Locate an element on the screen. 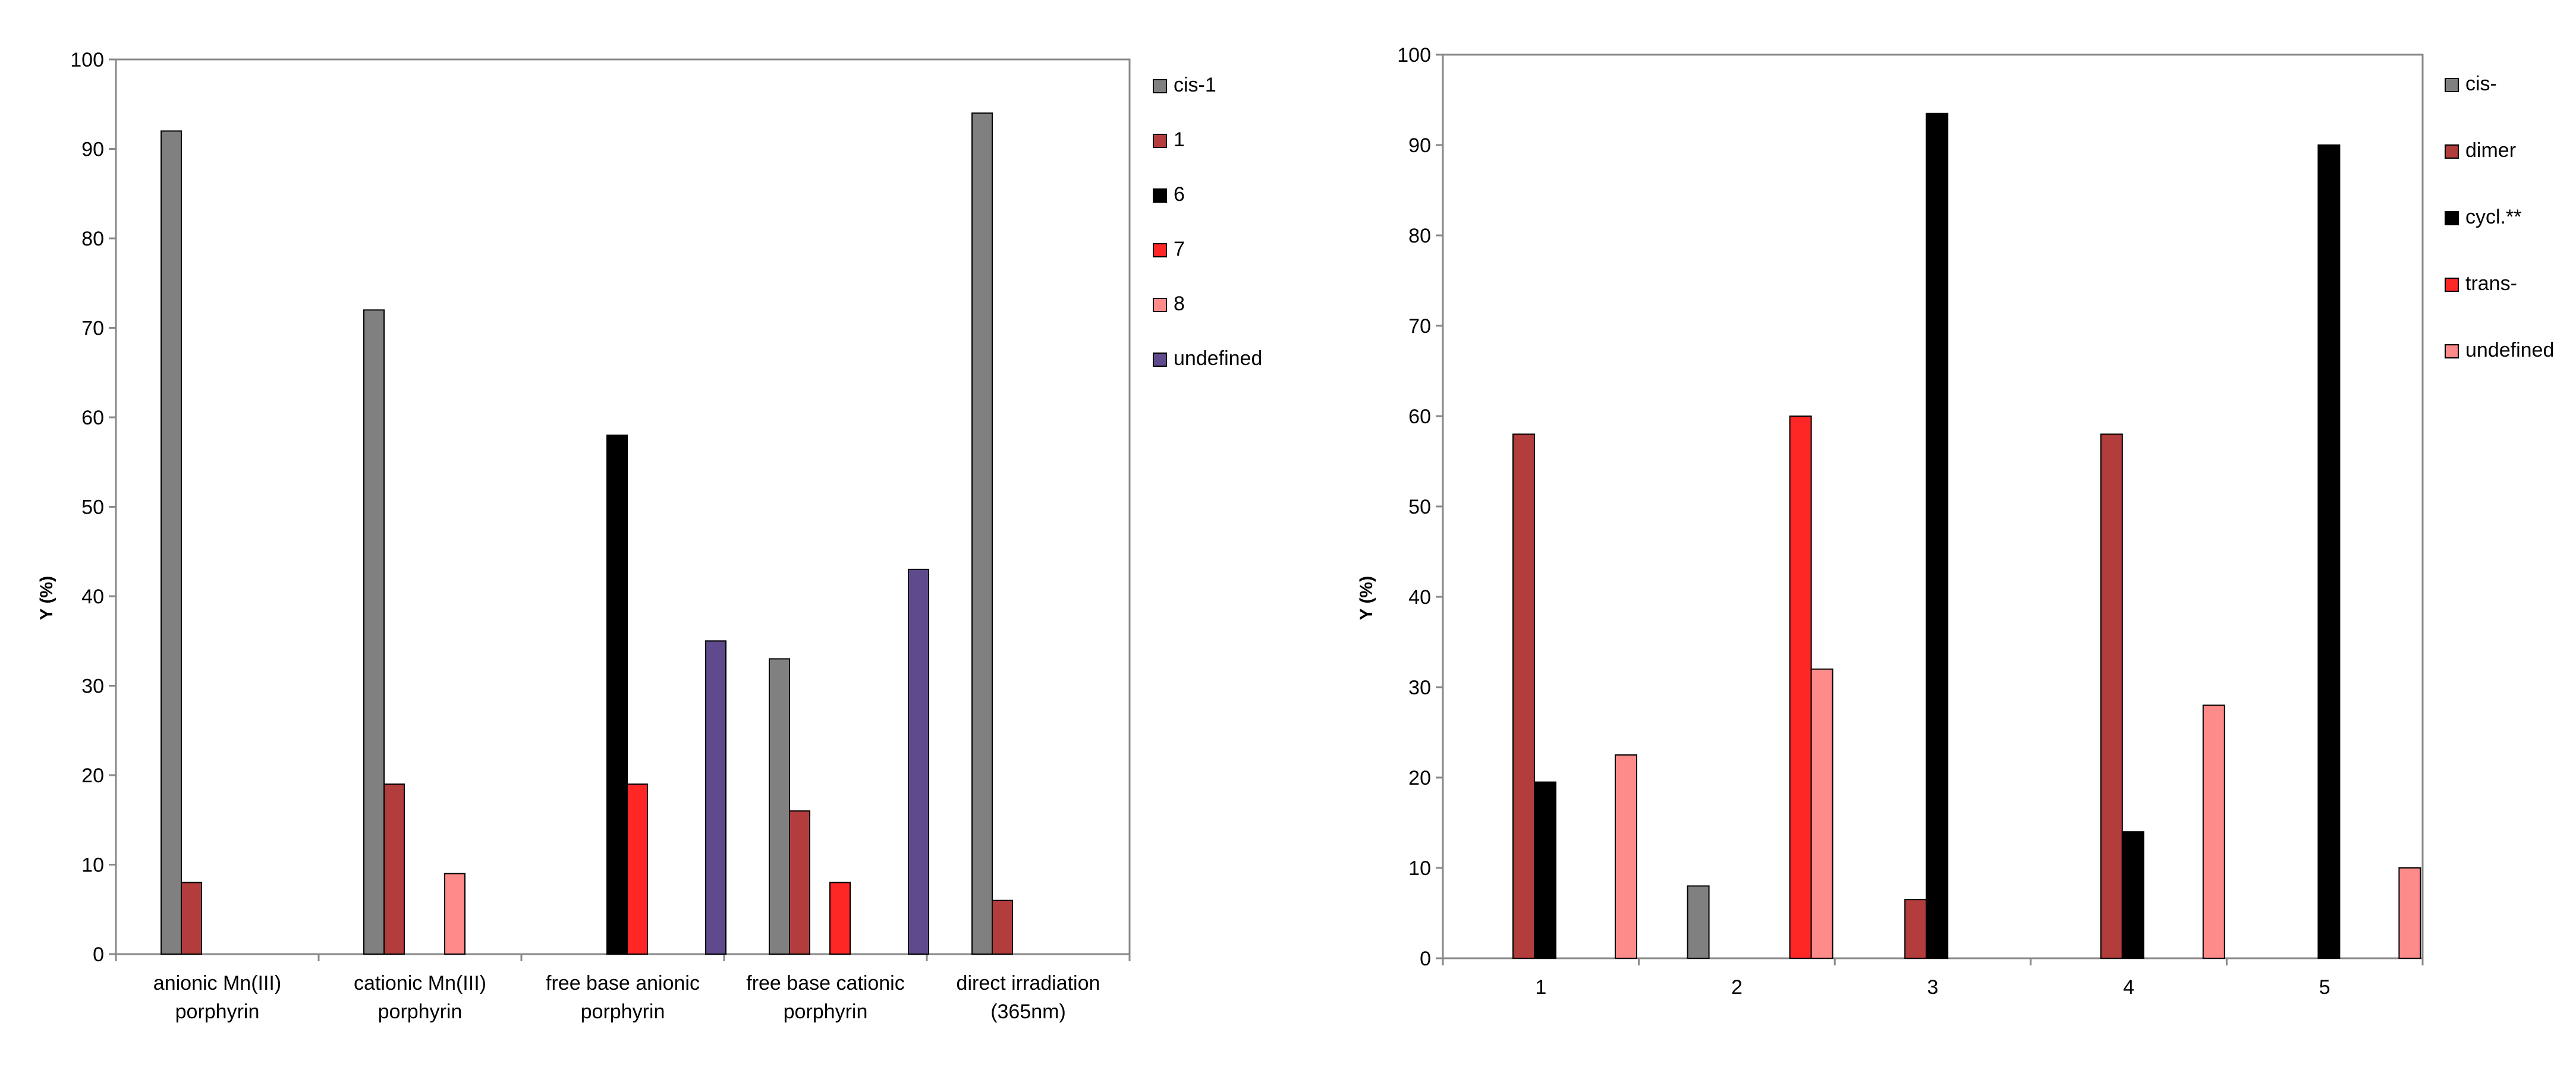  x-category-label: anionic Mn(III) porphyrin is located at coordinates (217, 997).